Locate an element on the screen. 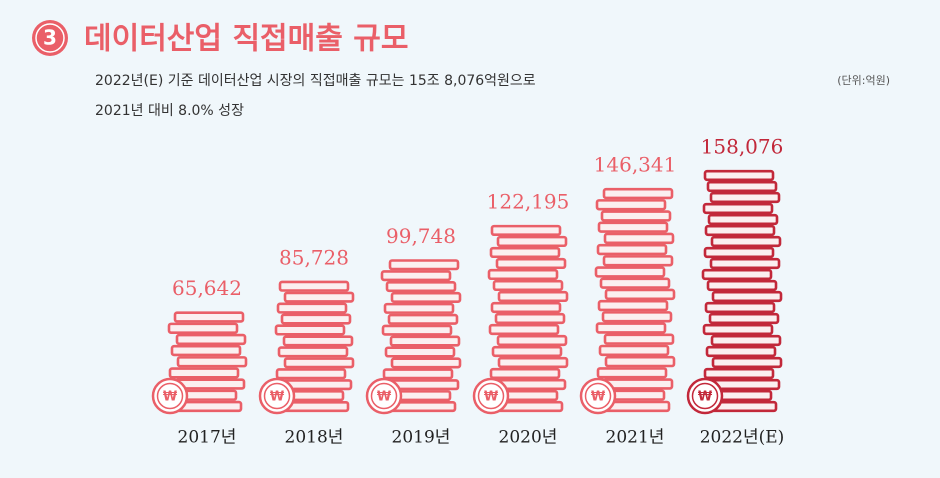 The height and width of the screenshot is (478, 940). value-label: 158,076 is located at coordinates (742, 147).